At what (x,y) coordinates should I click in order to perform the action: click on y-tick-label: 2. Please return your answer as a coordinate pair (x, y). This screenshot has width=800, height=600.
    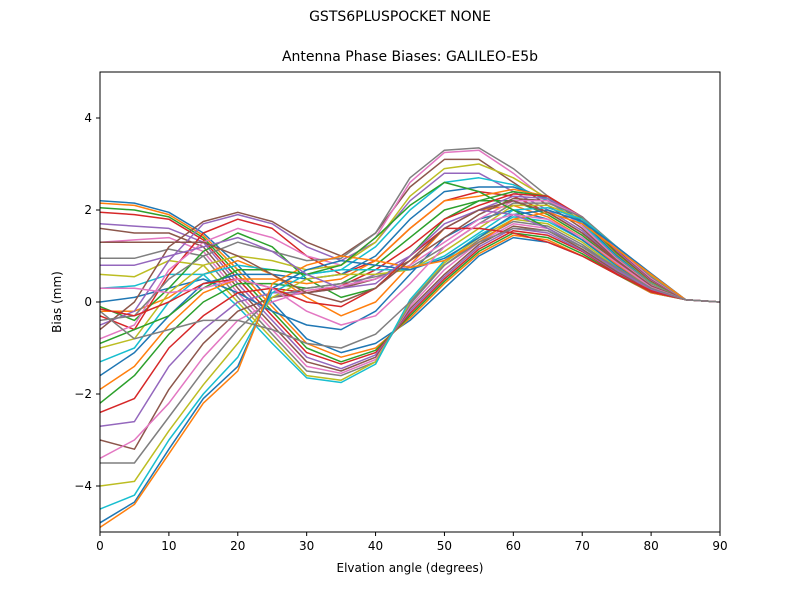
    Looking at the image, I should click on (88, 210).